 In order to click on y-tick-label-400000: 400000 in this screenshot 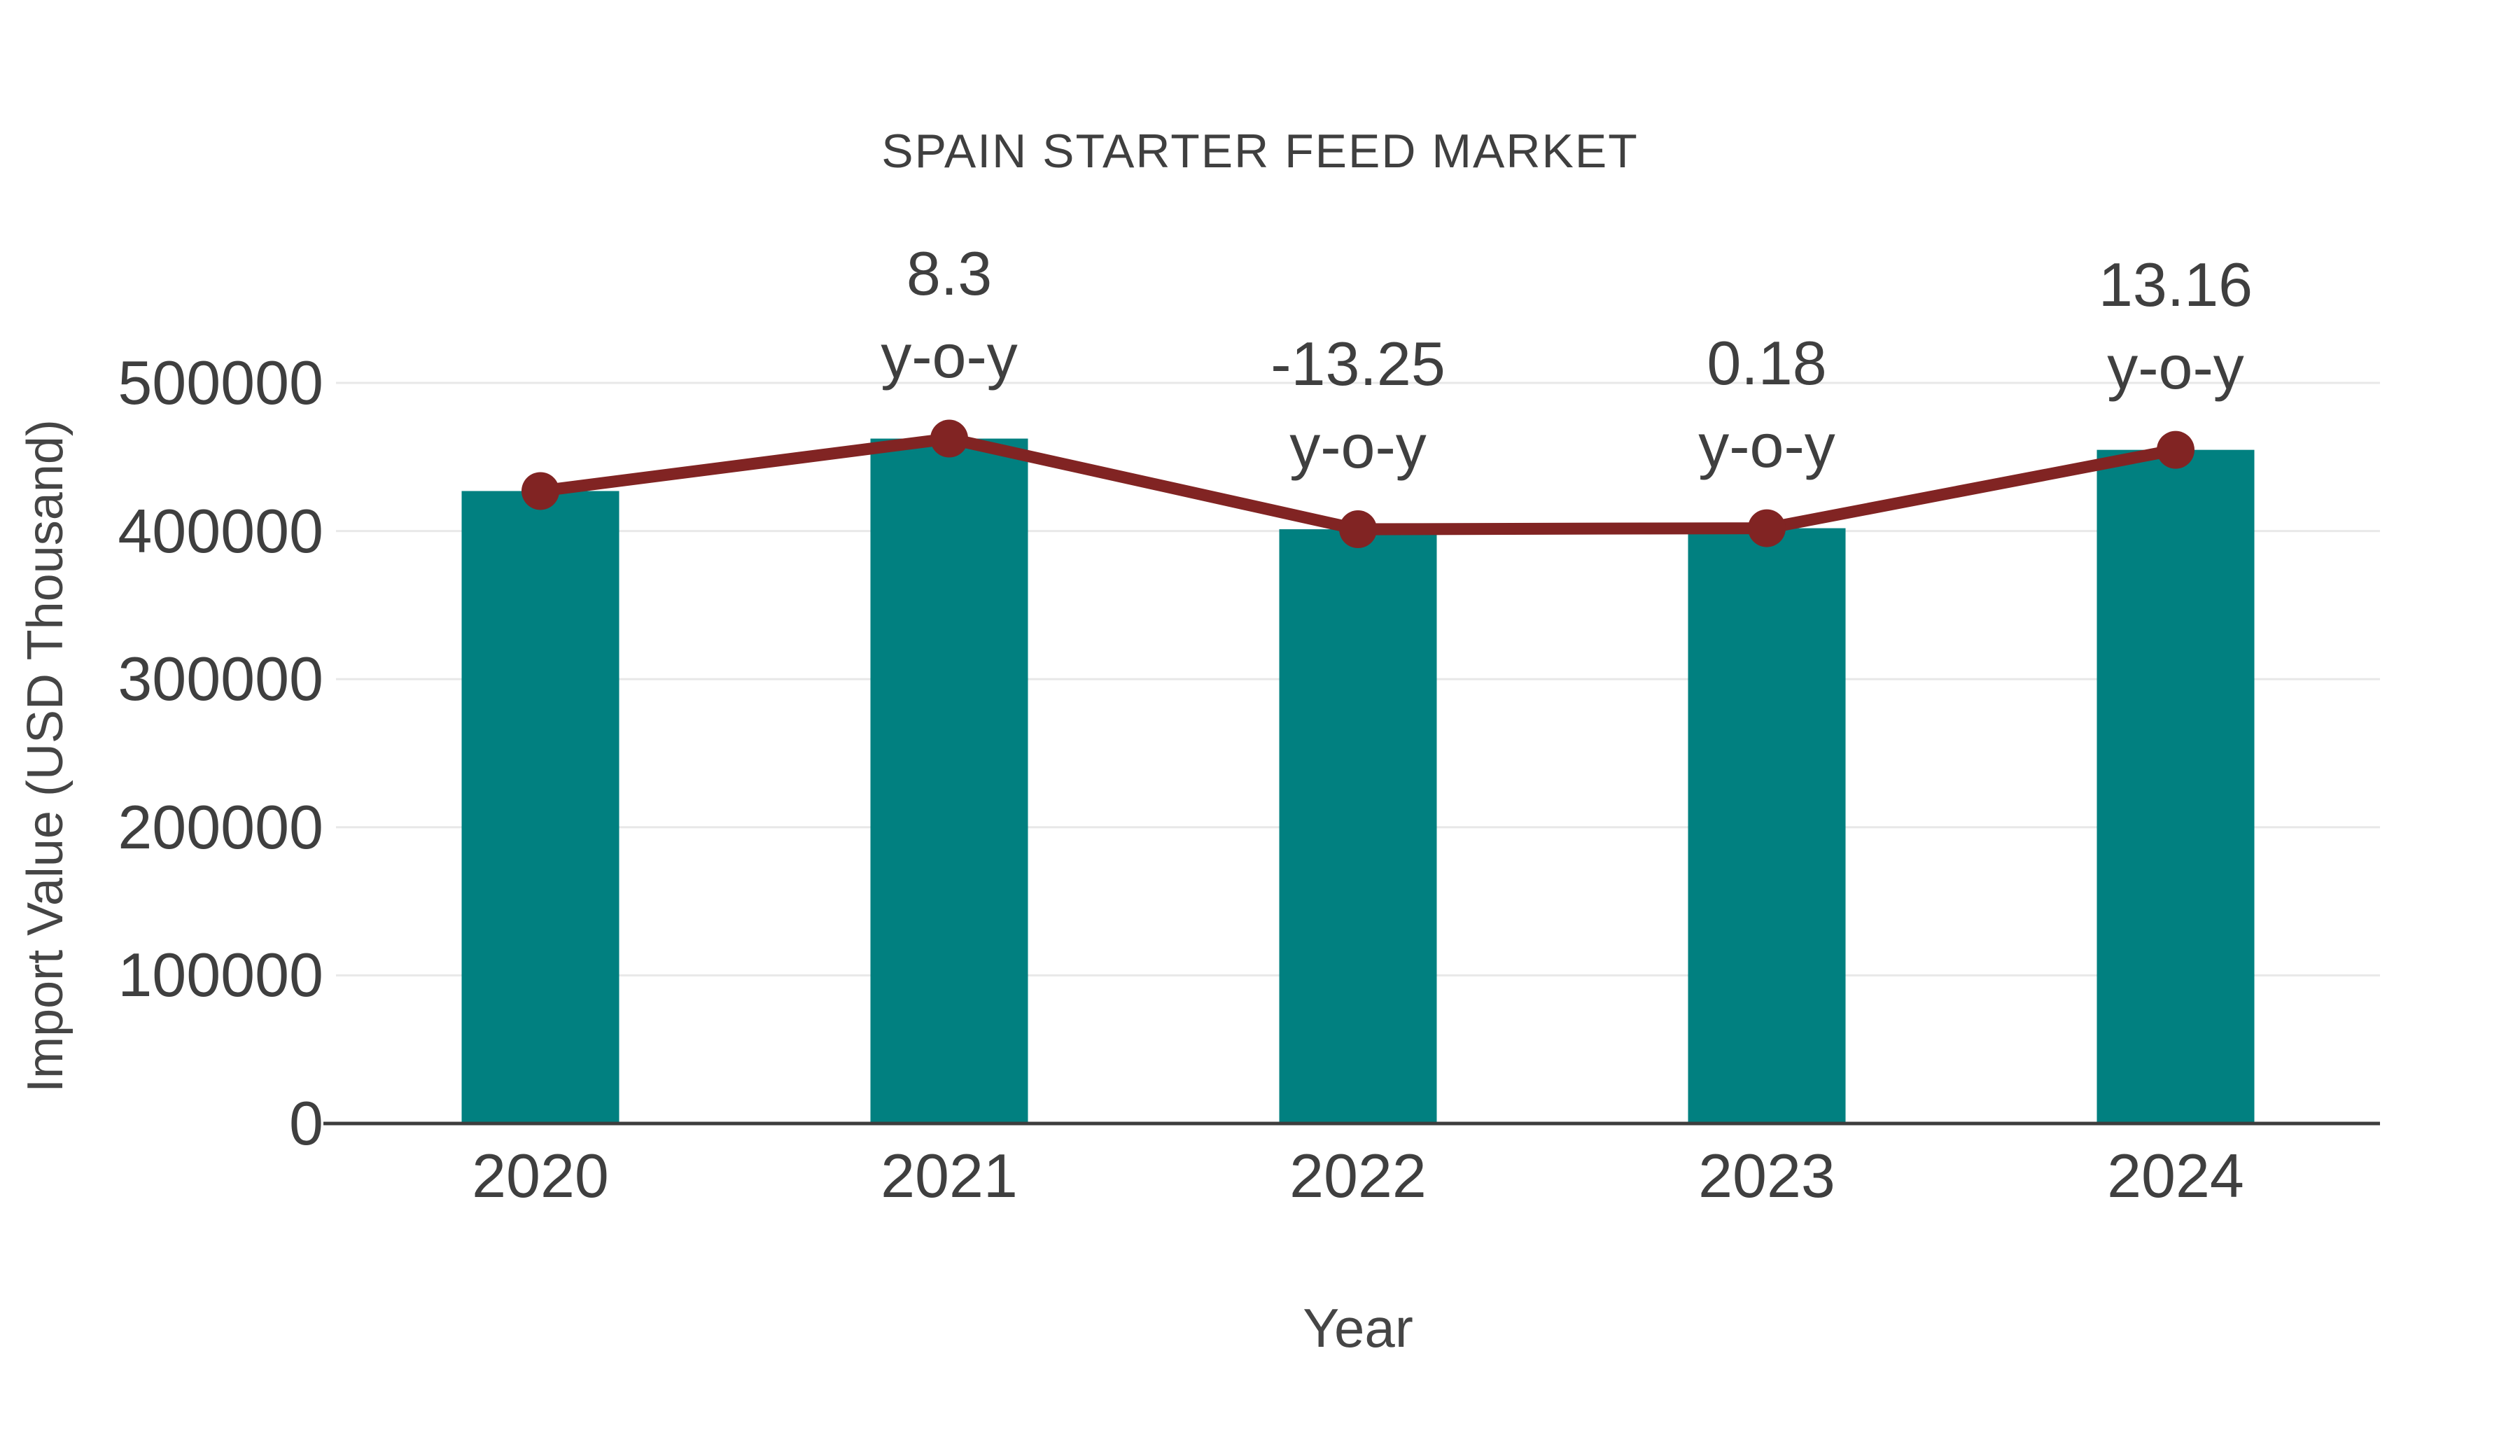, I will do `click(220, 531)`.